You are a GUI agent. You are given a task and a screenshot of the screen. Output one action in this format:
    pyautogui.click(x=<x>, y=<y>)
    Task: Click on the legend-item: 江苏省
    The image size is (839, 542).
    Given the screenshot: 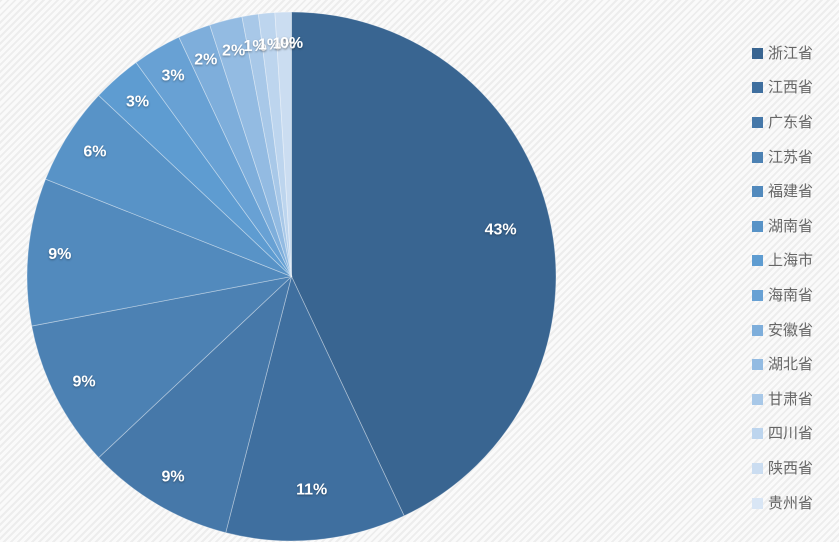 What is the action you would take?
    pyautogui.click(x=795, y=157)
    